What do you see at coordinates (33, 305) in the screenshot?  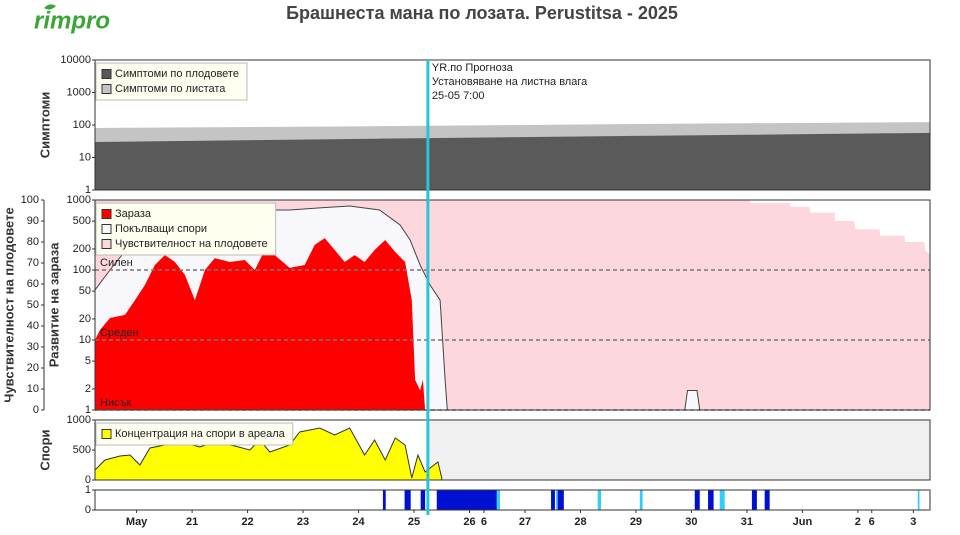 I see `y2-tick-label: 50` at bounding box center [33, 305].